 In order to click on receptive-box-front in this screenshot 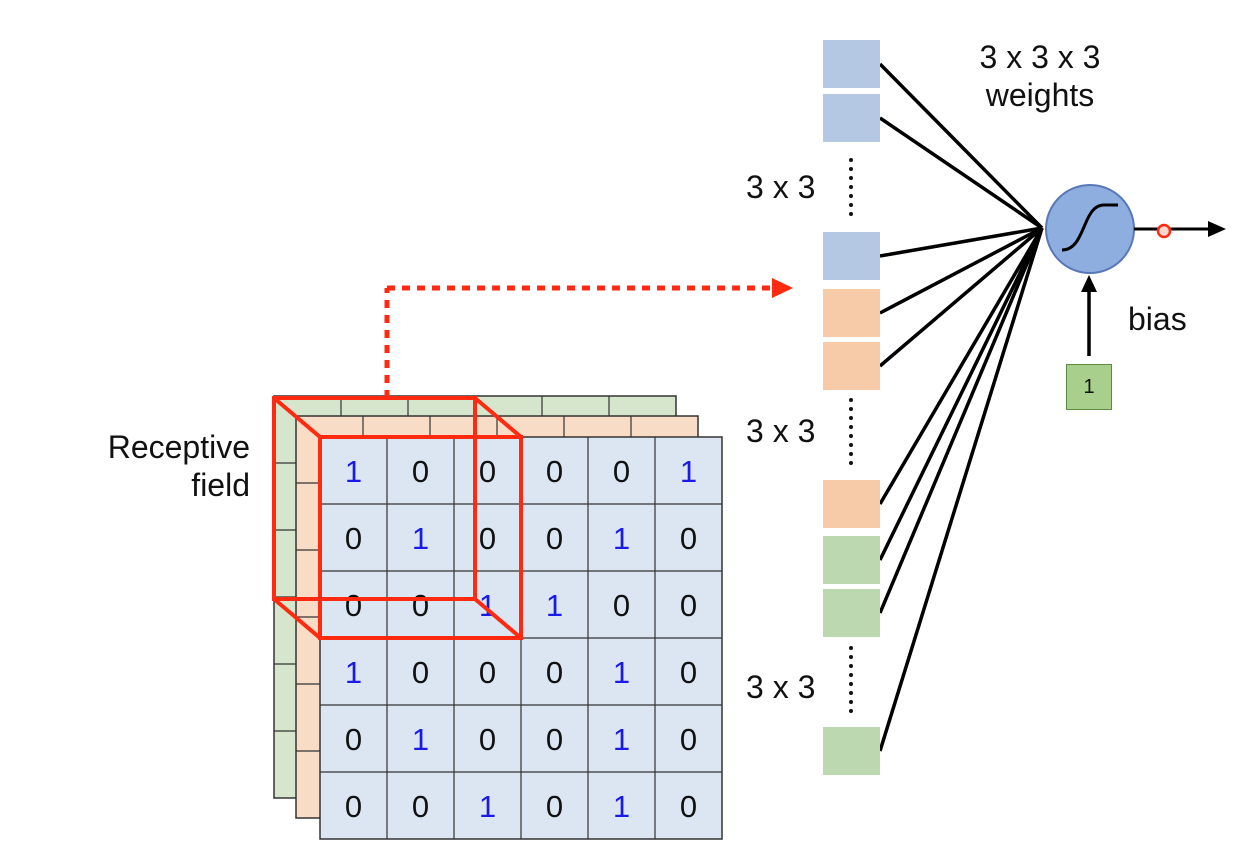, I will do `click(420, 537)`.